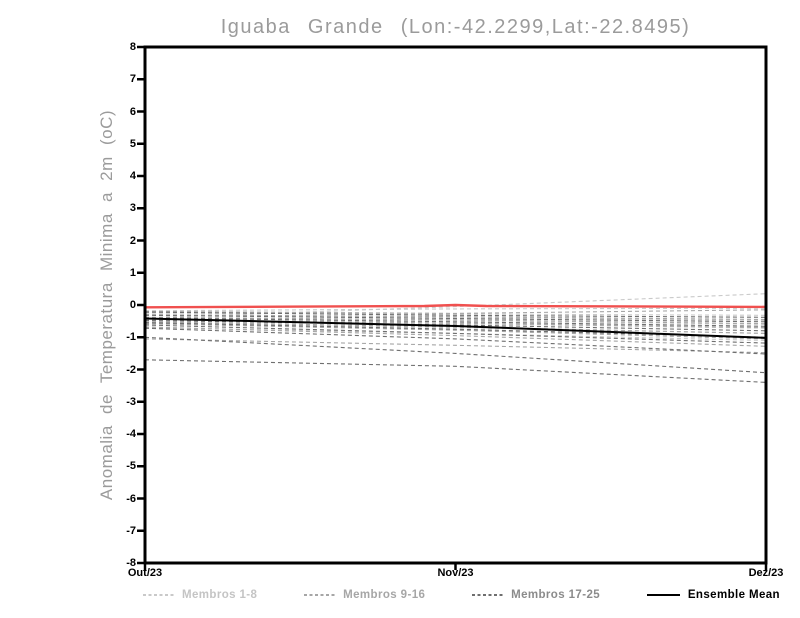  What do you see at coordinates (132, 111) in the screenshot?
I see `y-tick-label: 6` at bounding box center [132, 111].